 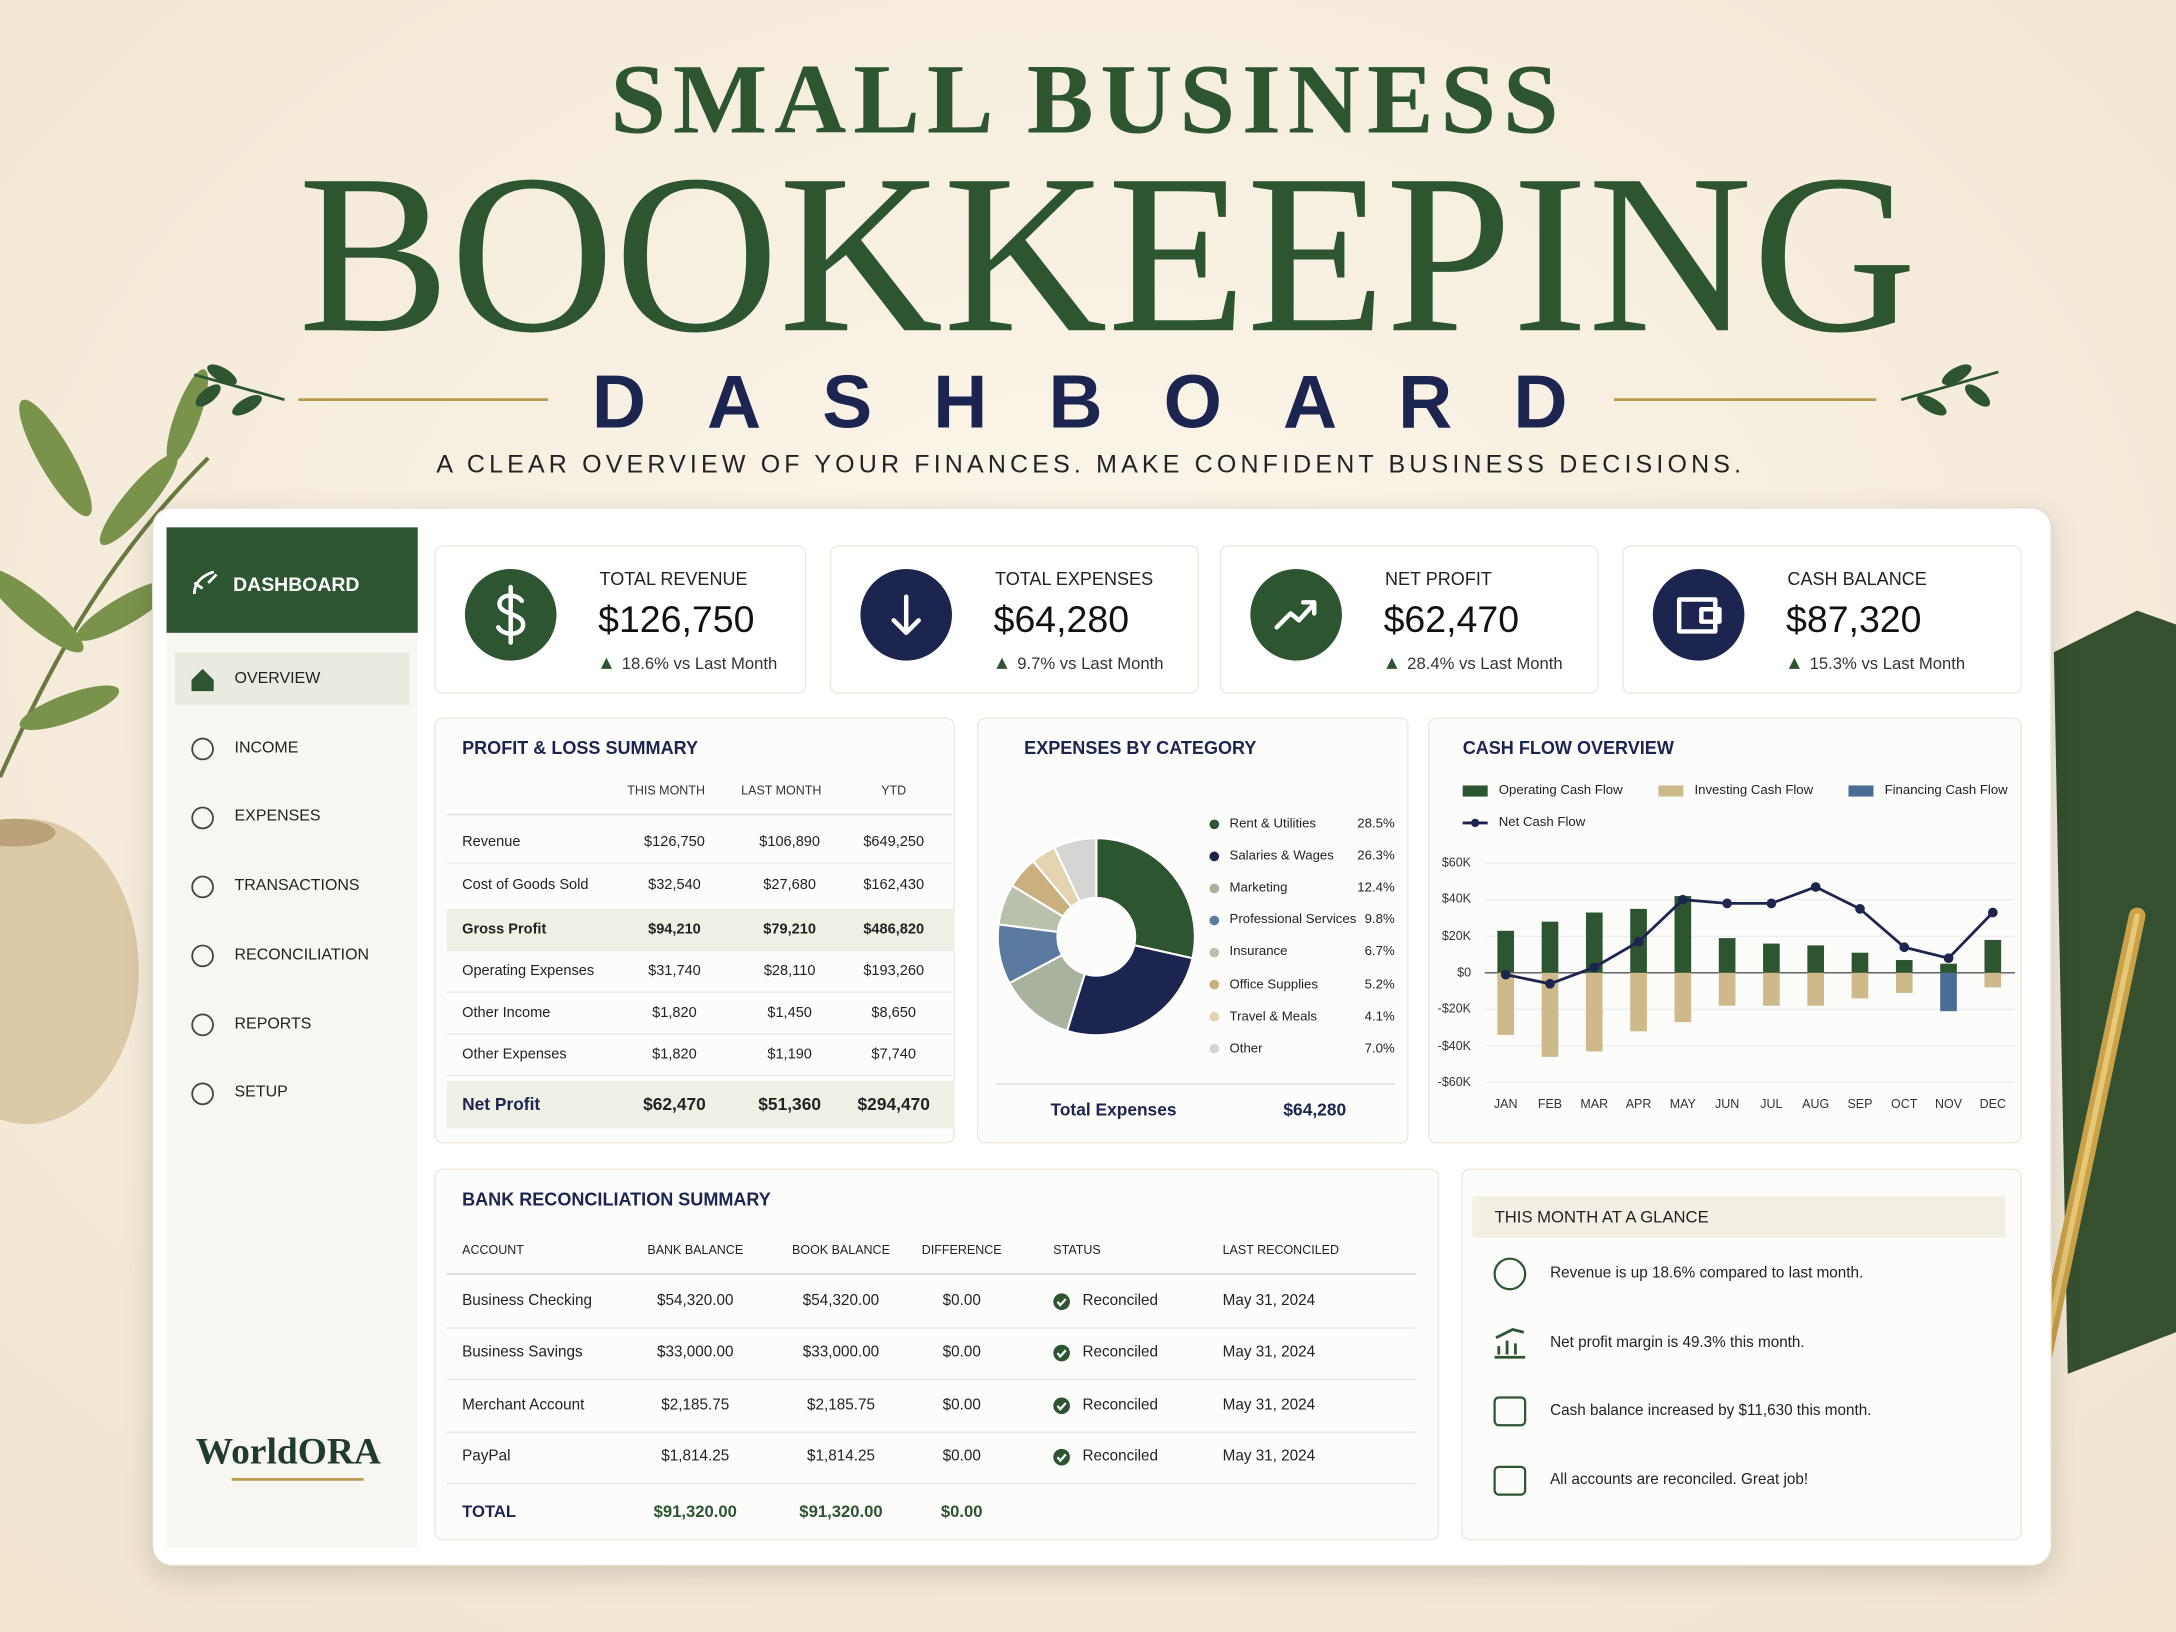 What do you see at coordinates (1145, 898) in the screenshot?
I see `pie-slice` at bounding box center [1145, 898].